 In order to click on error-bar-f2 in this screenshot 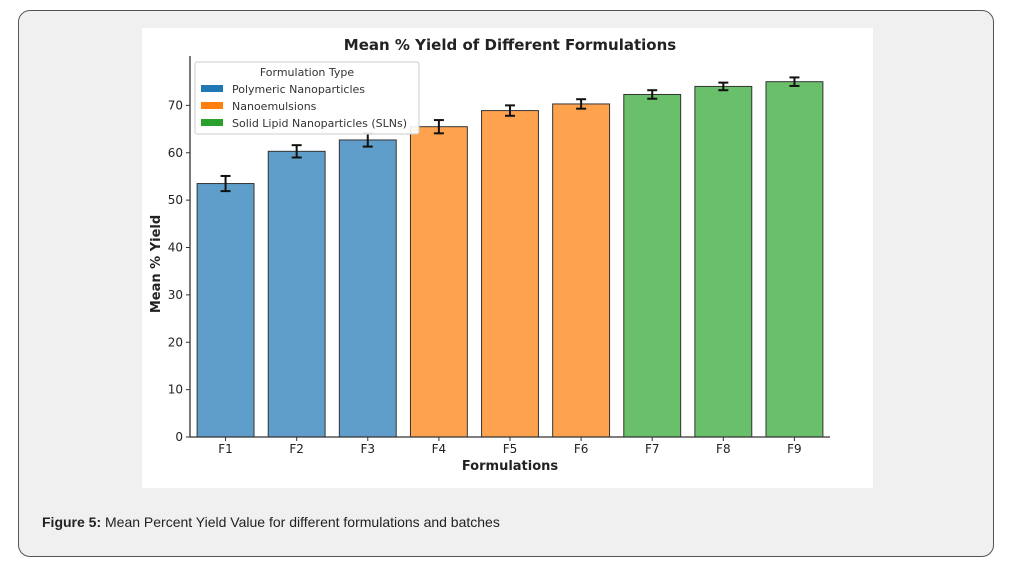, I will do `click(296, 151)`.